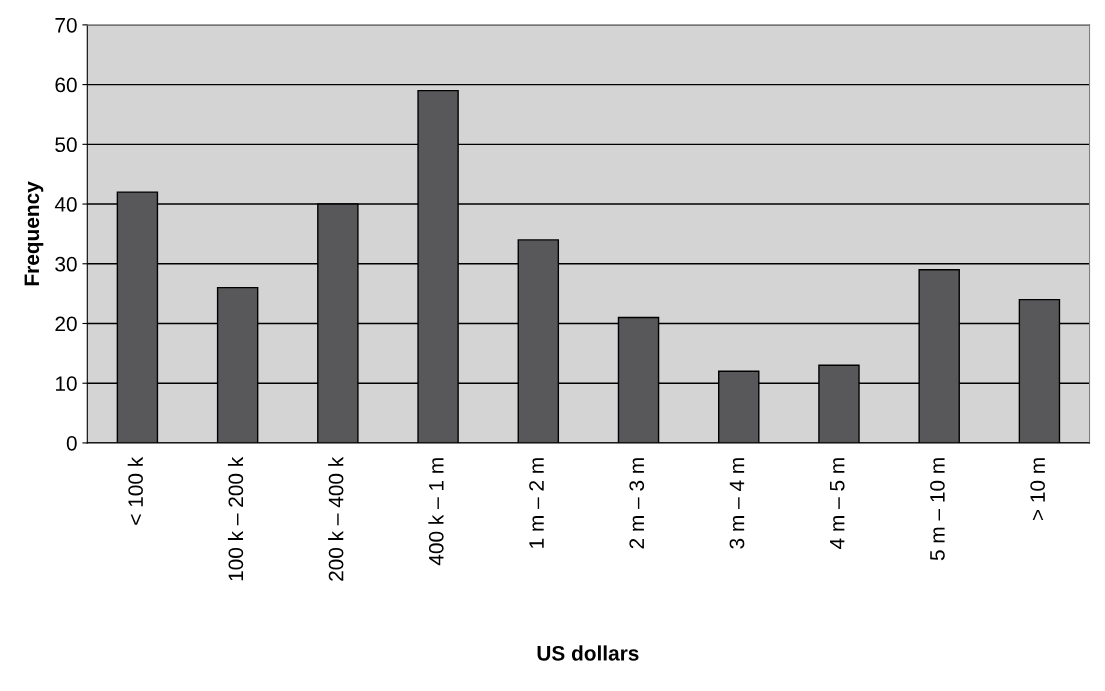 This screenshot has height=691, width=1105. What do you see at coordinates (937, 509) in the screenshot?
I see `x-tick-label: 5 m – 10 m` at bounding box center [937, 509].